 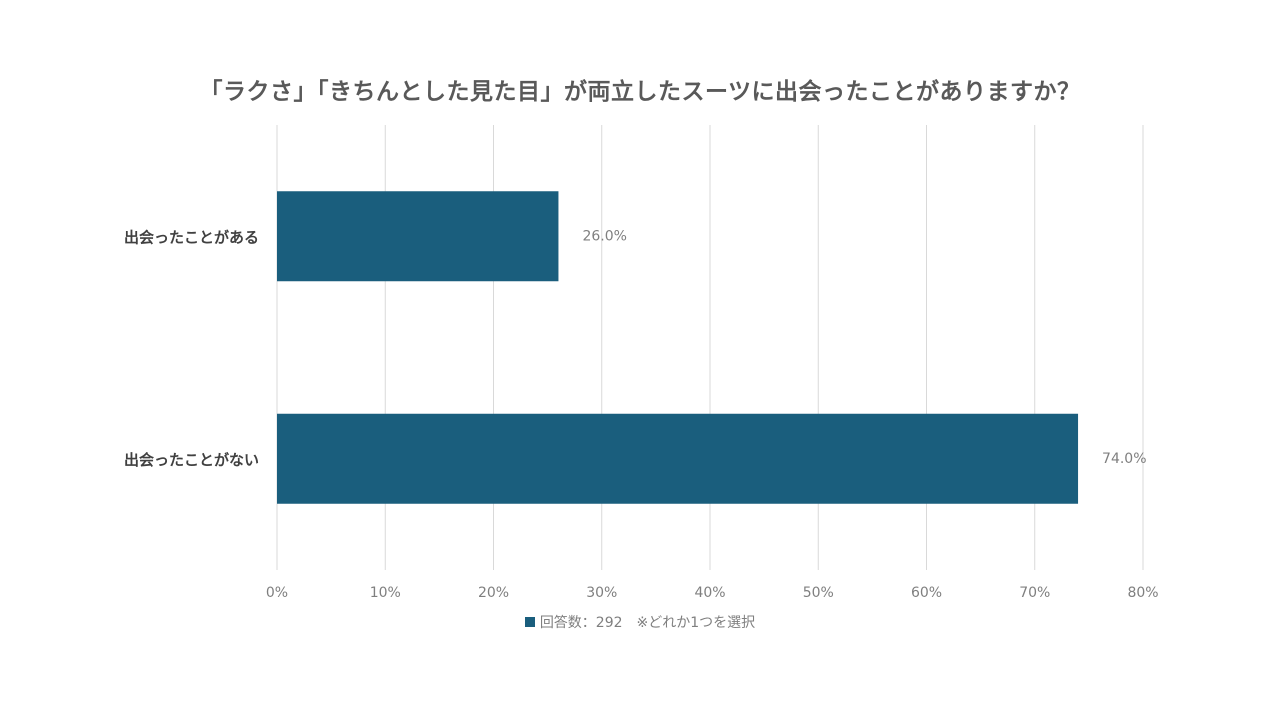 I want to click on data-label: 26.0%, so click(x=604, y=236).